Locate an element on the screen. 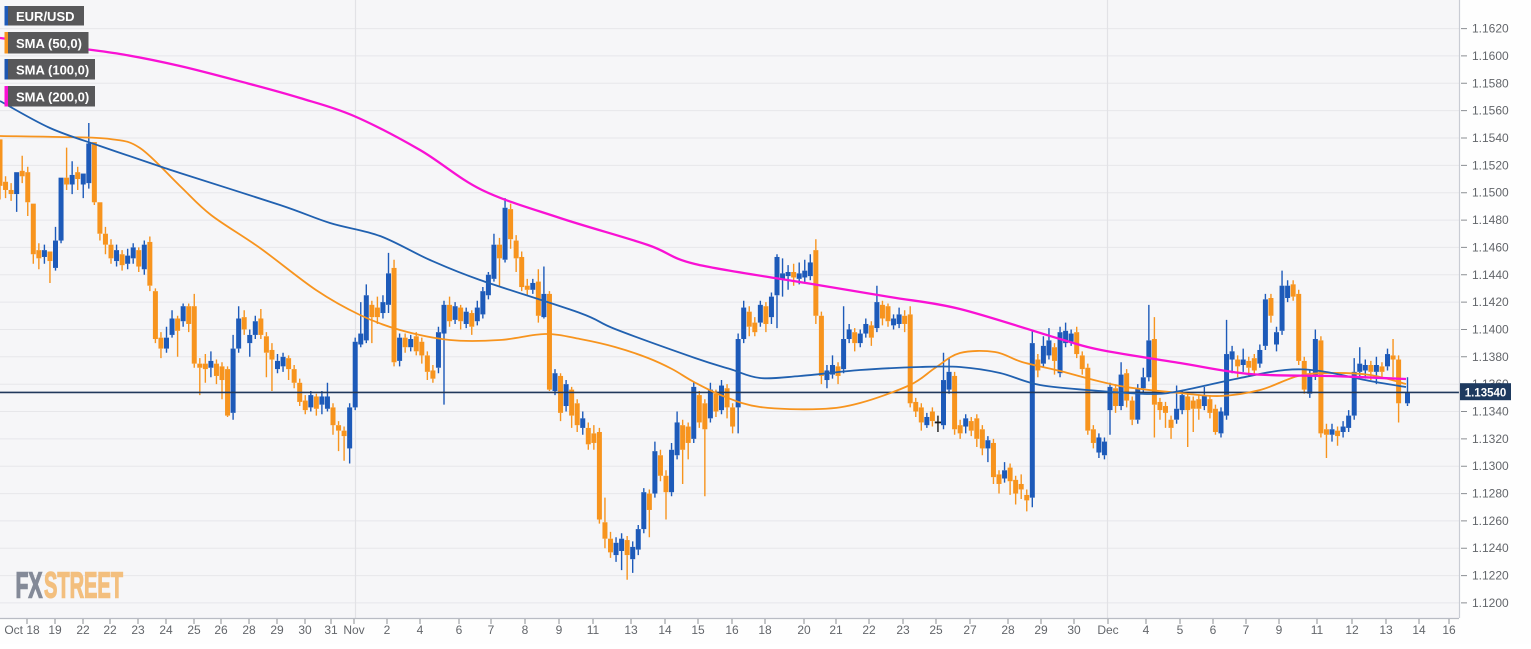  svg-text: SMA (200,0) is located at coordinates (52, 96).